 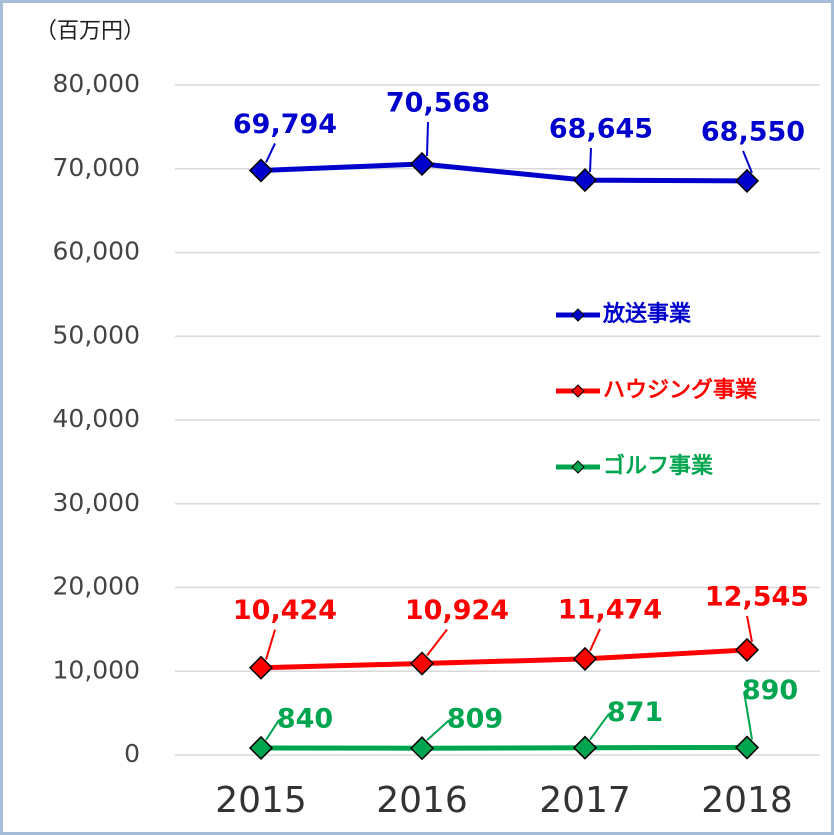 I want to click on y-tick-label: 50,000, so click(x=96, y=334).